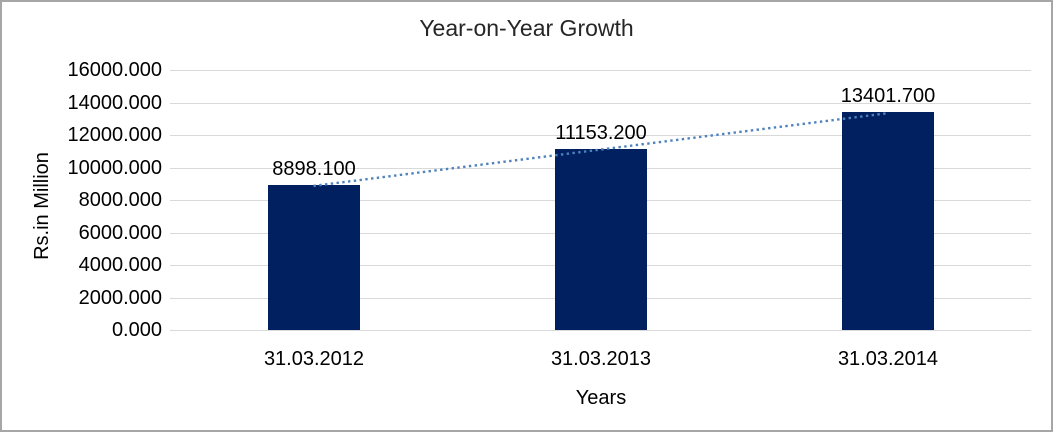  What do you see at coordinates (120, 298) in the screenshot?
I see `y-axis-tick-label: 2000.000` at bounding box center [120, 298].